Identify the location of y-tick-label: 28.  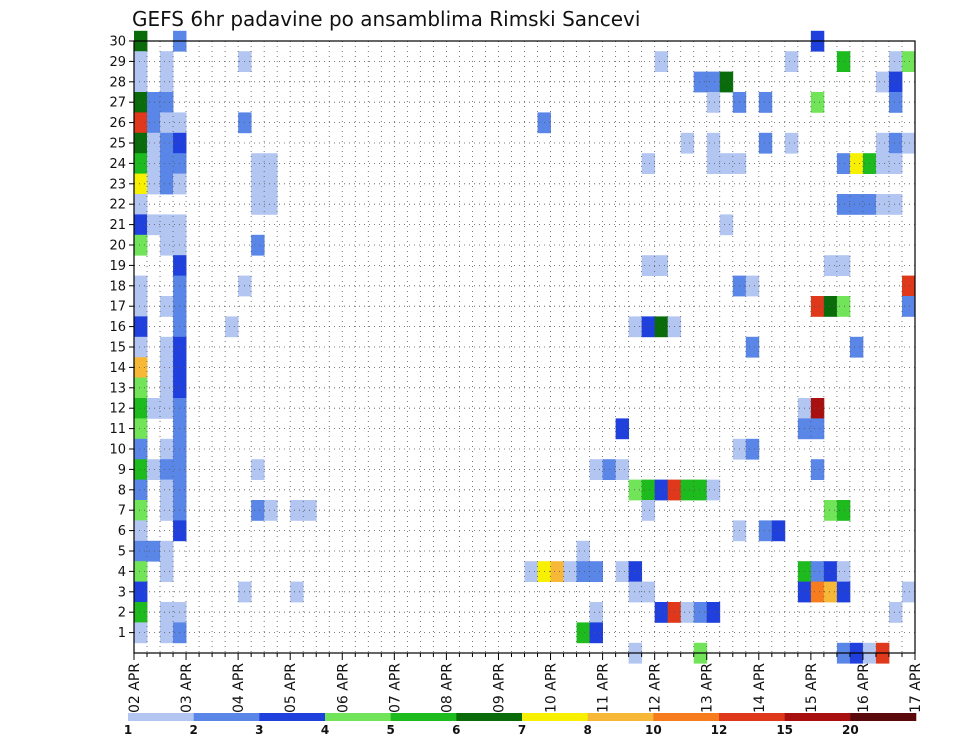
(117, 82).